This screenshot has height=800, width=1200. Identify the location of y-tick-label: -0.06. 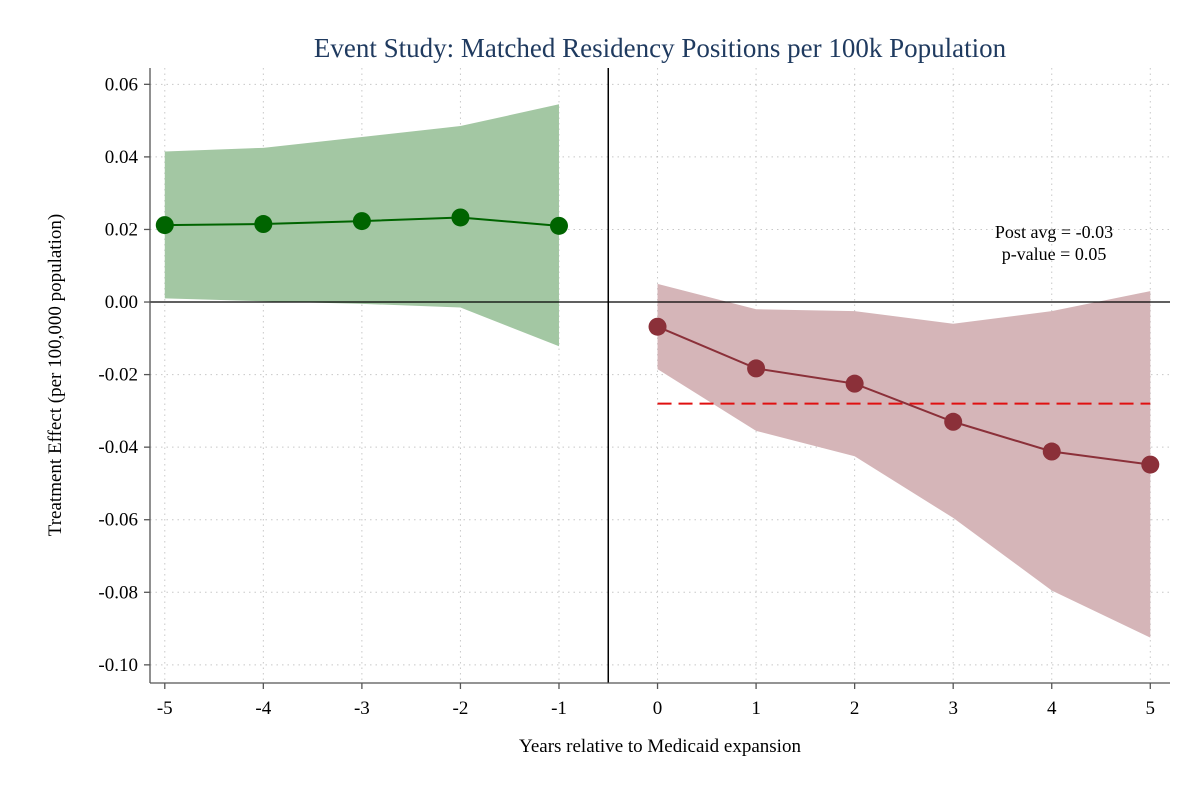
(118, 520).